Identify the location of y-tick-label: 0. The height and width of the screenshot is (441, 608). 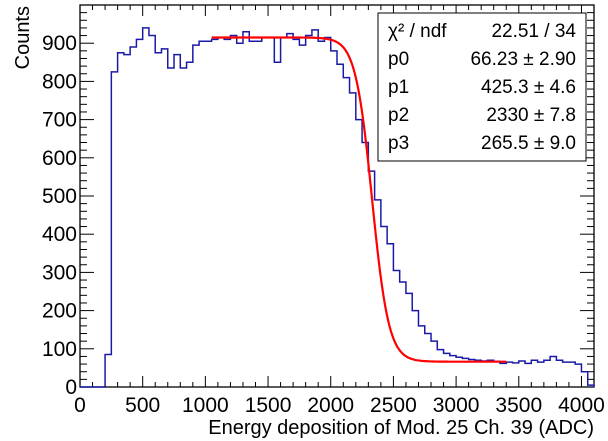
(71, 387).